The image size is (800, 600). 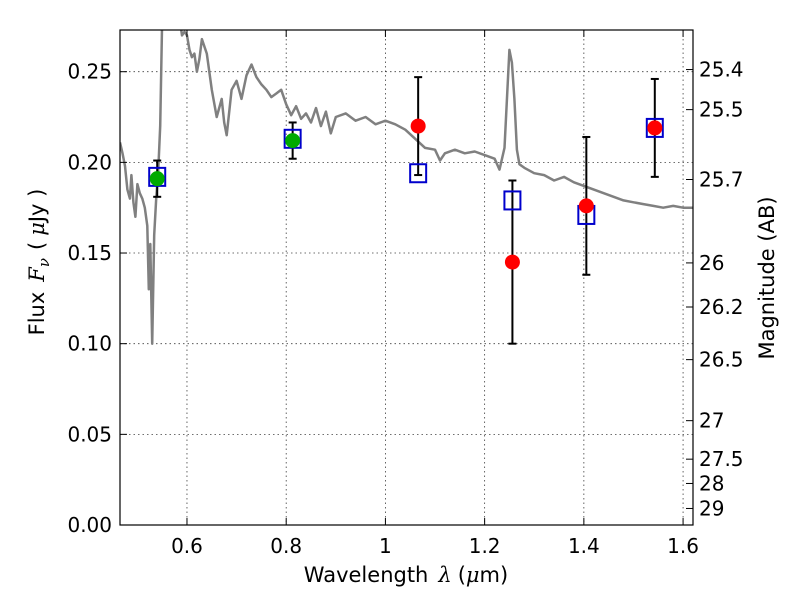 I want to click on y-axis-title: Flux Fν ( μJy ), so click(x=39, y=262).